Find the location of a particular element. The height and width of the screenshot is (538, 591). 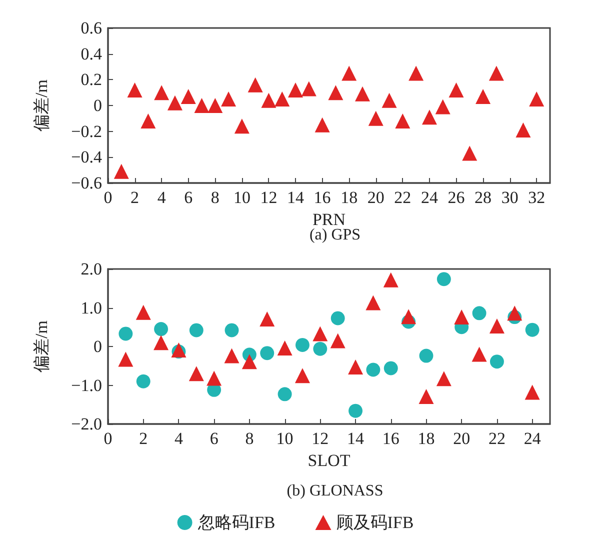

x-tick-label: 6 is located at coordinates (214, 438).